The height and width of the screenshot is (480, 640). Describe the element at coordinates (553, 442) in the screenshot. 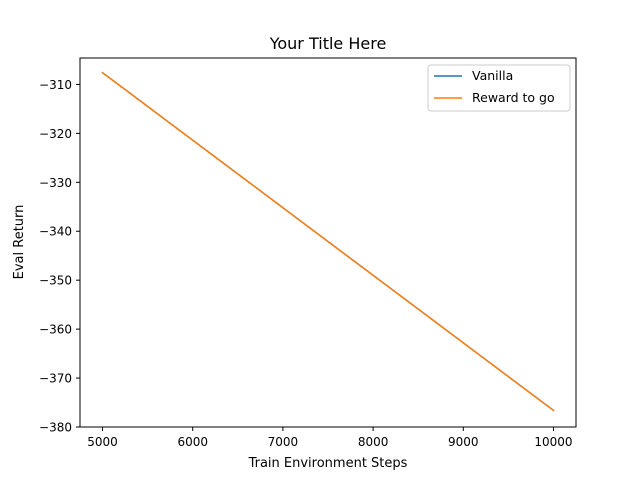

I see `x-tick-label: 10000` at that location.